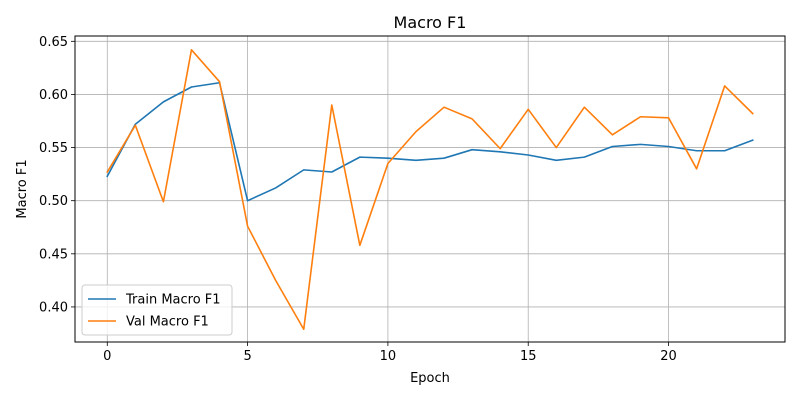 The height and width of the screenshot is (400, 800). Describe the element at coordinates (388, 356) in the screenshot. I see `x-tick-label: 10` at that location.